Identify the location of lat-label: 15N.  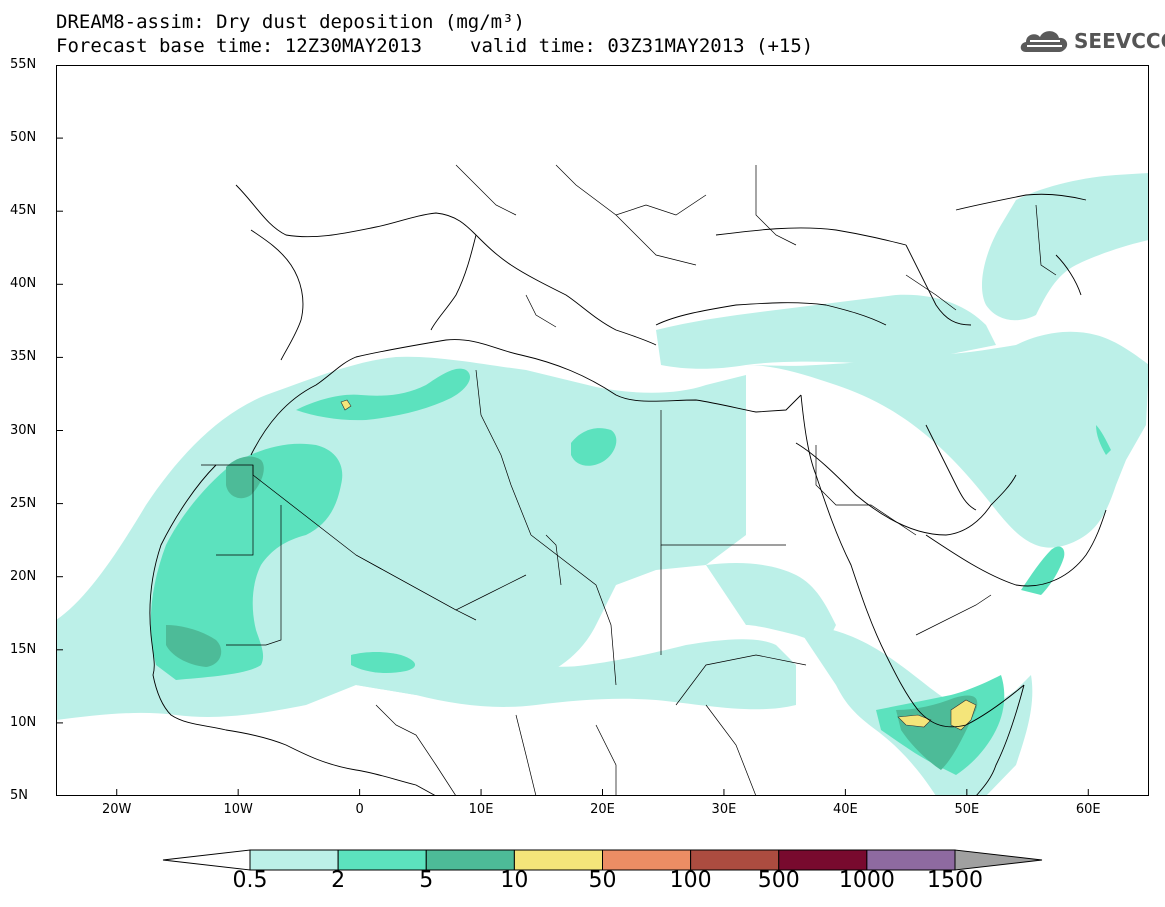
(23, 649).